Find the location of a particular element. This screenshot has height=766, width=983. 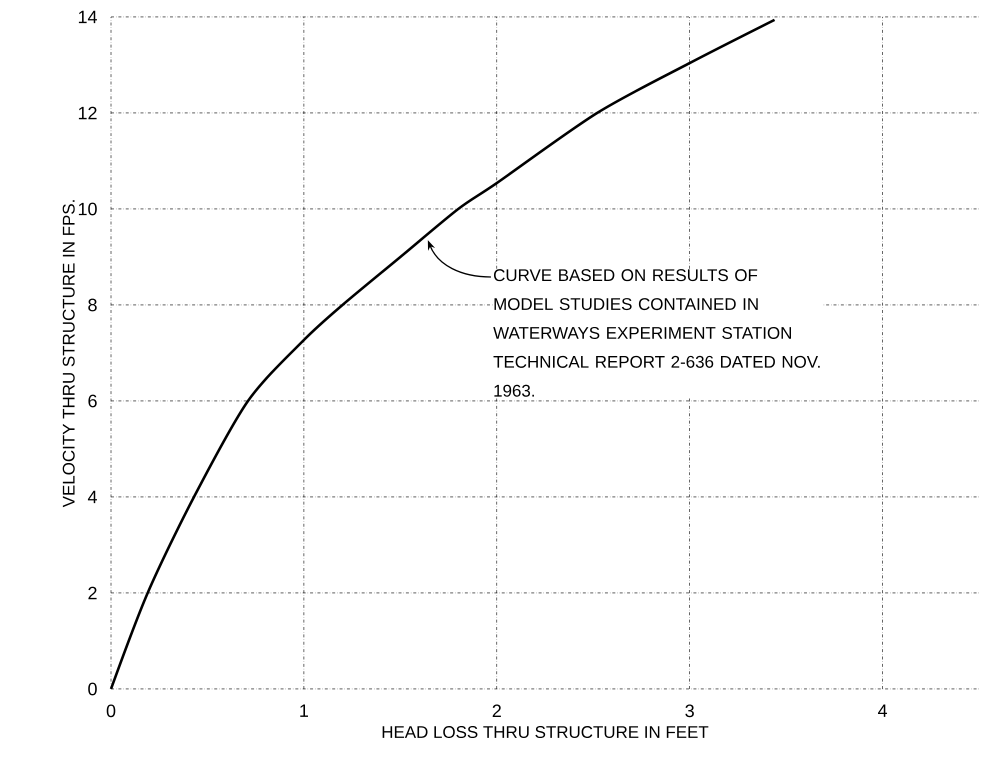

y-tick-label: 8 is located at coordinates (92, 305).